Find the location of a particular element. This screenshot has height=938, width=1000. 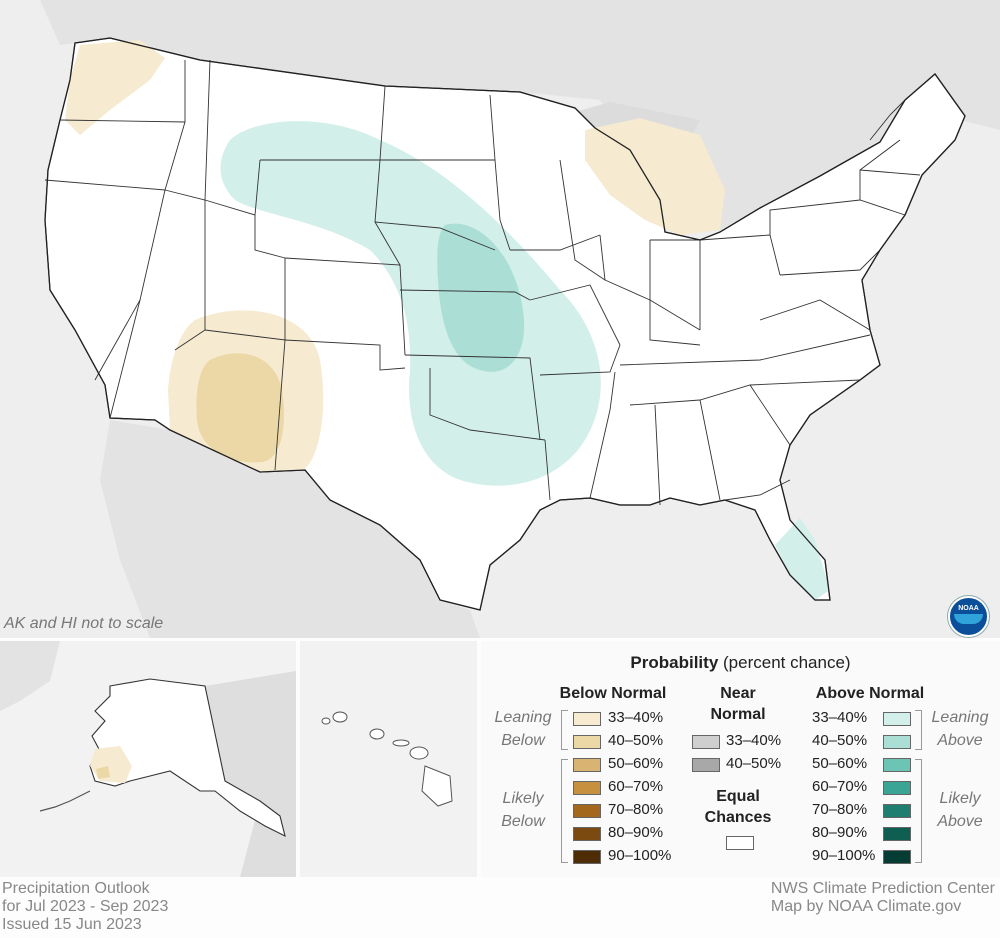

equal-chances-header: Equal Chances is located at coordinates (738, 807).